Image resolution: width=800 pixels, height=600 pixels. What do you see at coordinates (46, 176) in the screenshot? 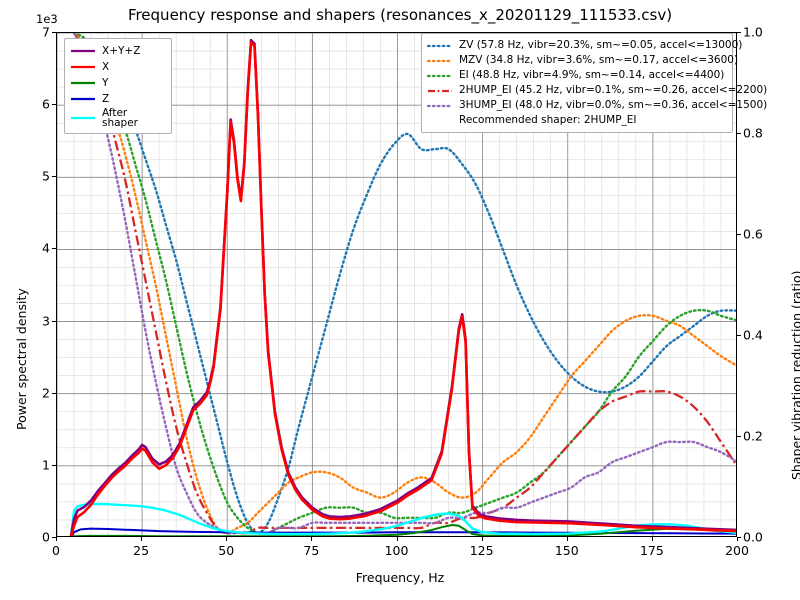
I see `y-tick-label: 5` at bounding box center [46, 176].